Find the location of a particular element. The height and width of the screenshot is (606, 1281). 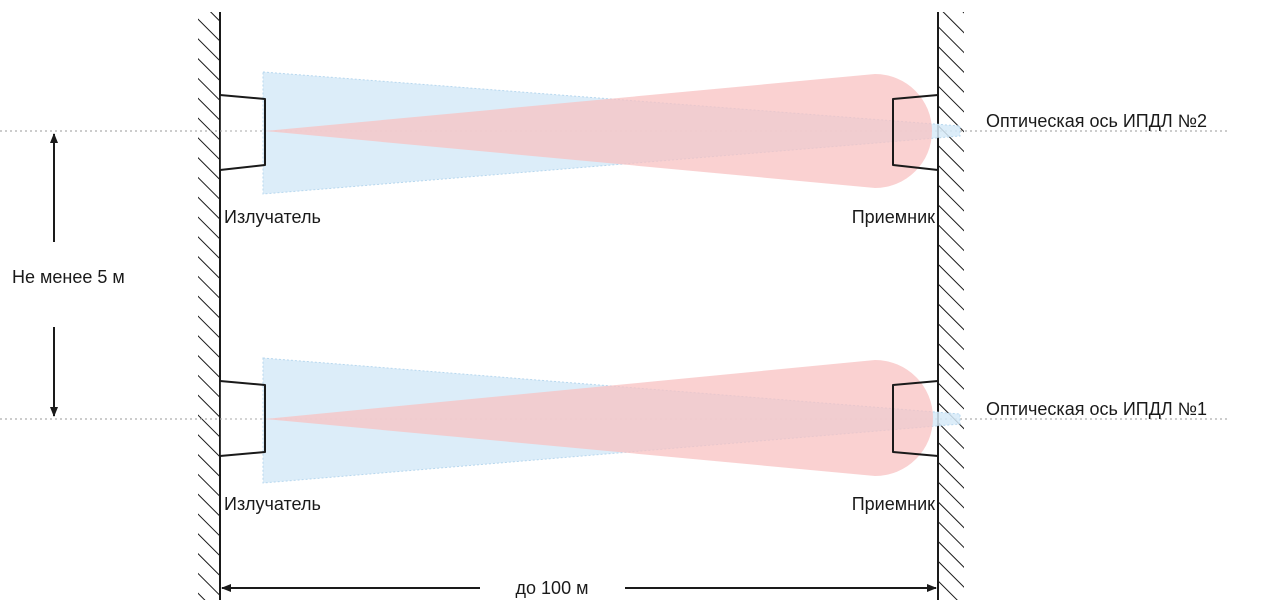

emitter-label-bottom: Излучатель is located at coordinates (272, 504).